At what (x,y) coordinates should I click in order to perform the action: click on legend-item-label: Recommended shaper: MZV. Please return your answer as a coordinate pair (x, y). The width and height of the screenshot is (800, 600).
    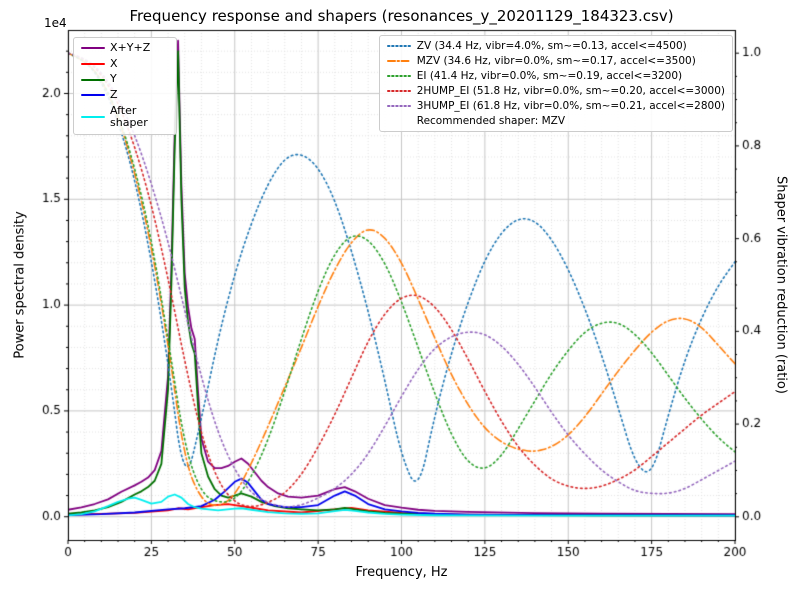
    Looking at the image, I should click on (491, 121).